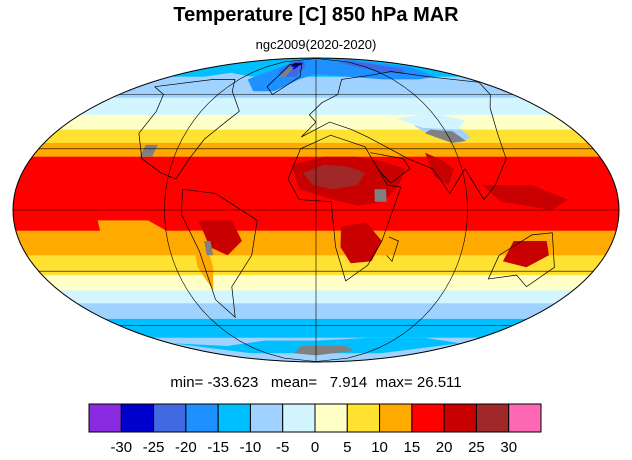 The height and width of the screenshot is (460, 632). What do you see at coordinates (121, 447) in the screenshot?
I see `colorbar-tick-label: -30` at bounding box center [121, 447].